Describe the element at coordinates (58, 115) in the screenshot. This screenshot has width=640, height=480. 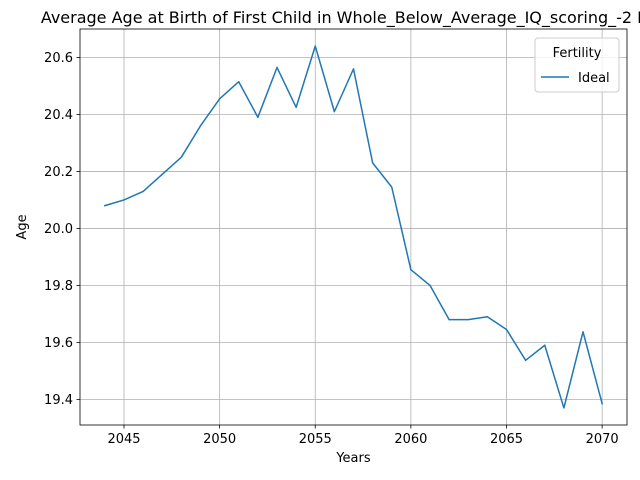
I see `y-tick-label: 20.4` at that location.